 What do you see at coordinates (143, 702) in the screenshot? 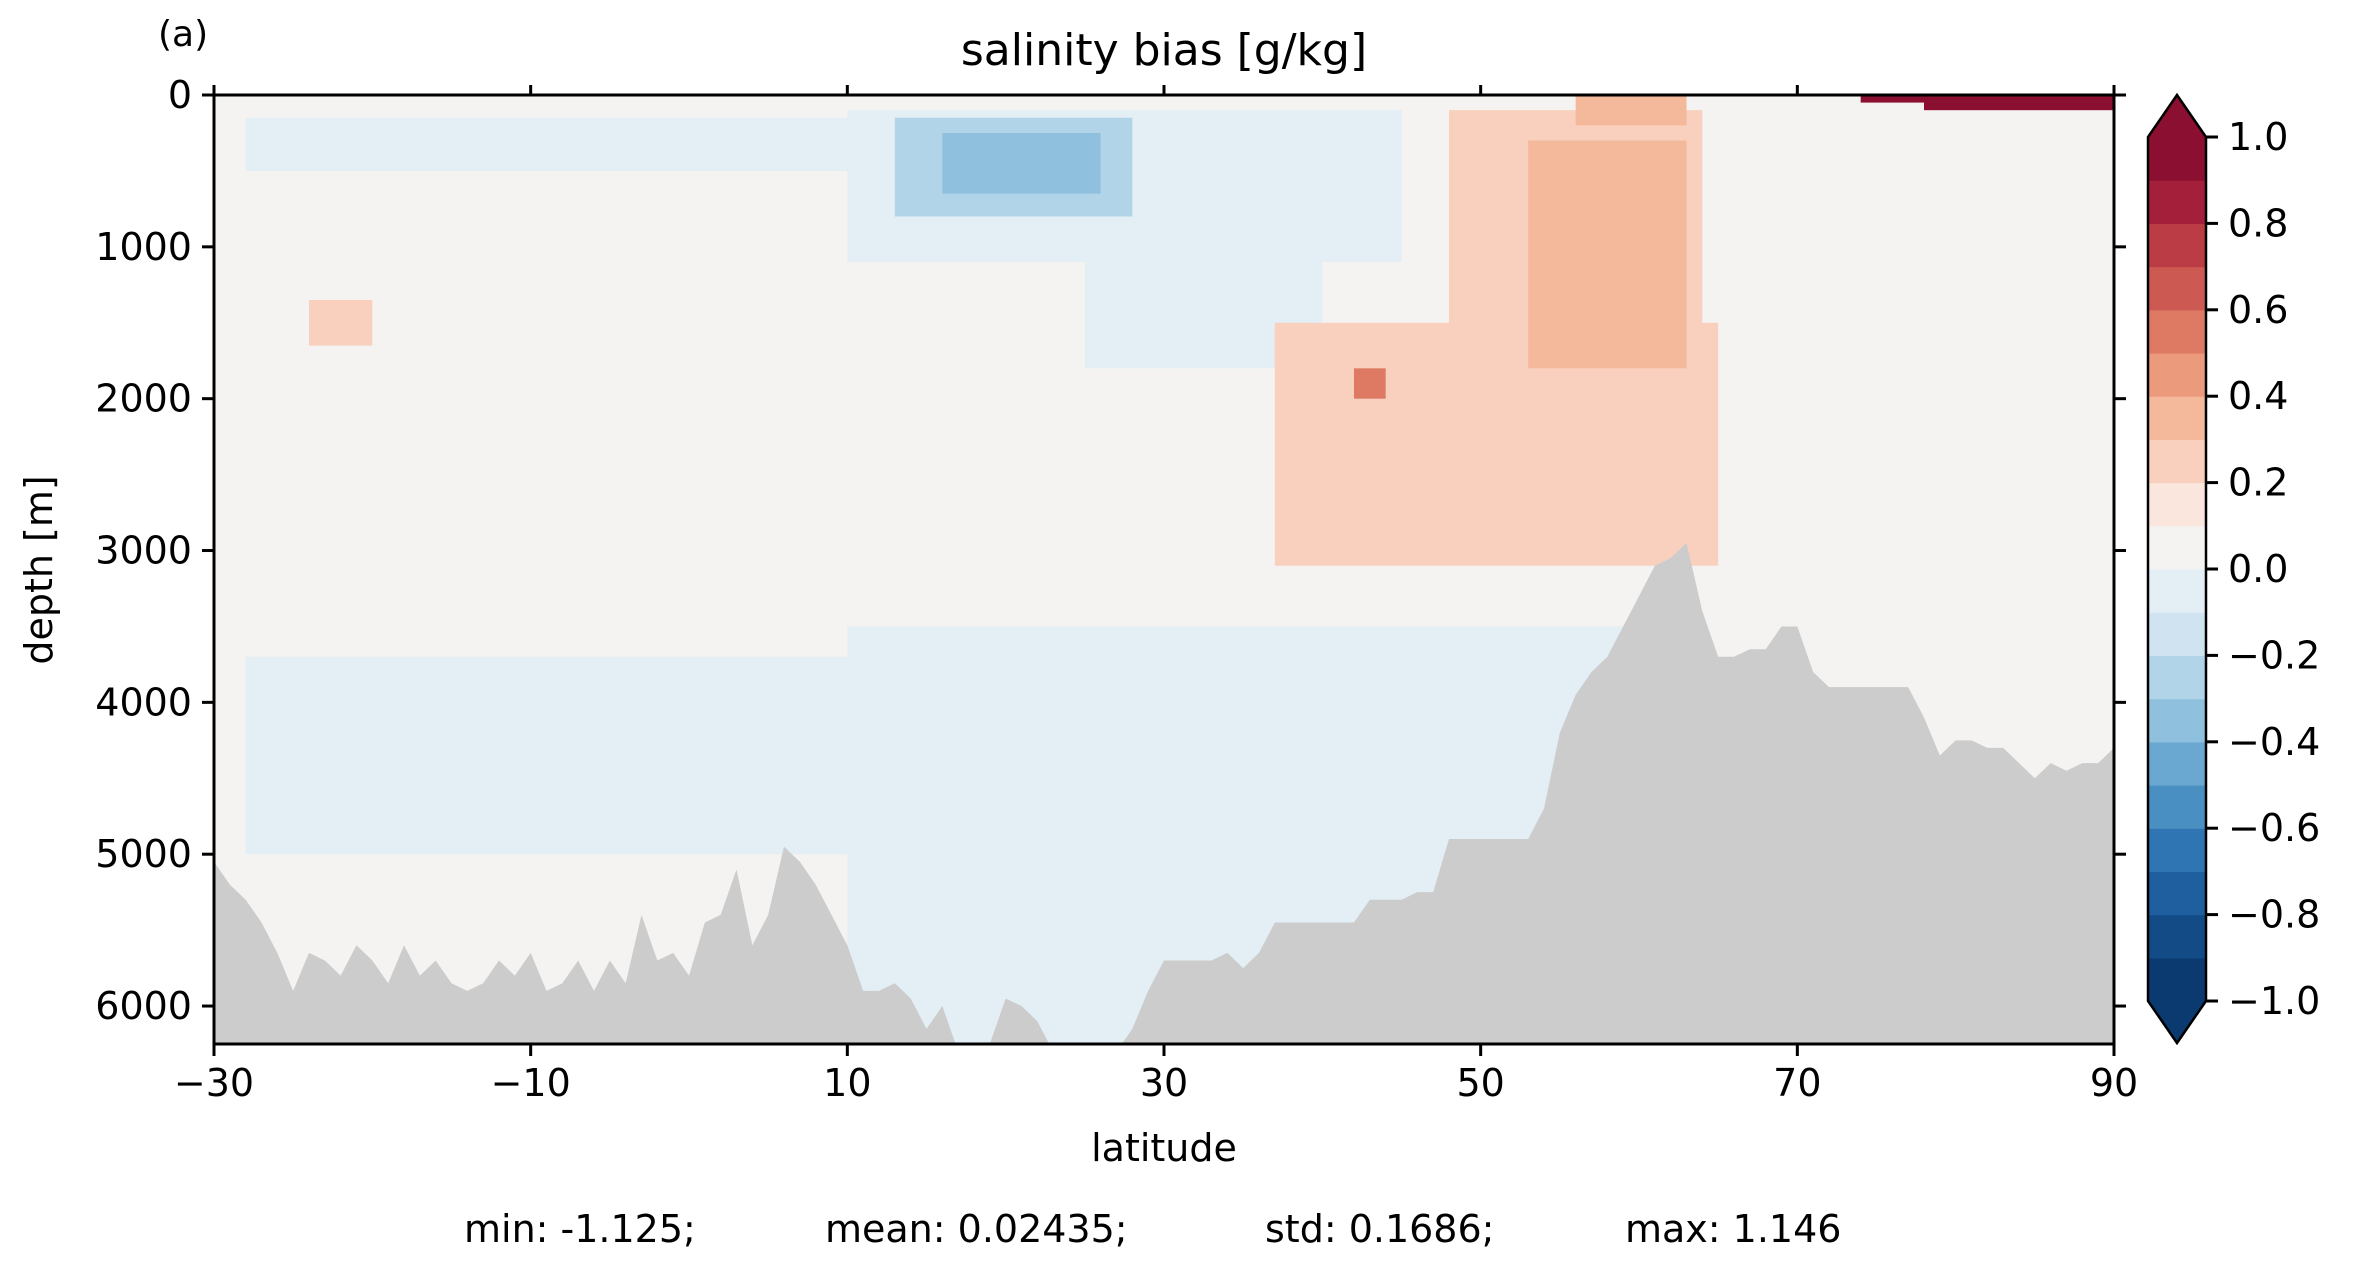
I see `y-tick-label: 4000` at bounding box center [143, 702].